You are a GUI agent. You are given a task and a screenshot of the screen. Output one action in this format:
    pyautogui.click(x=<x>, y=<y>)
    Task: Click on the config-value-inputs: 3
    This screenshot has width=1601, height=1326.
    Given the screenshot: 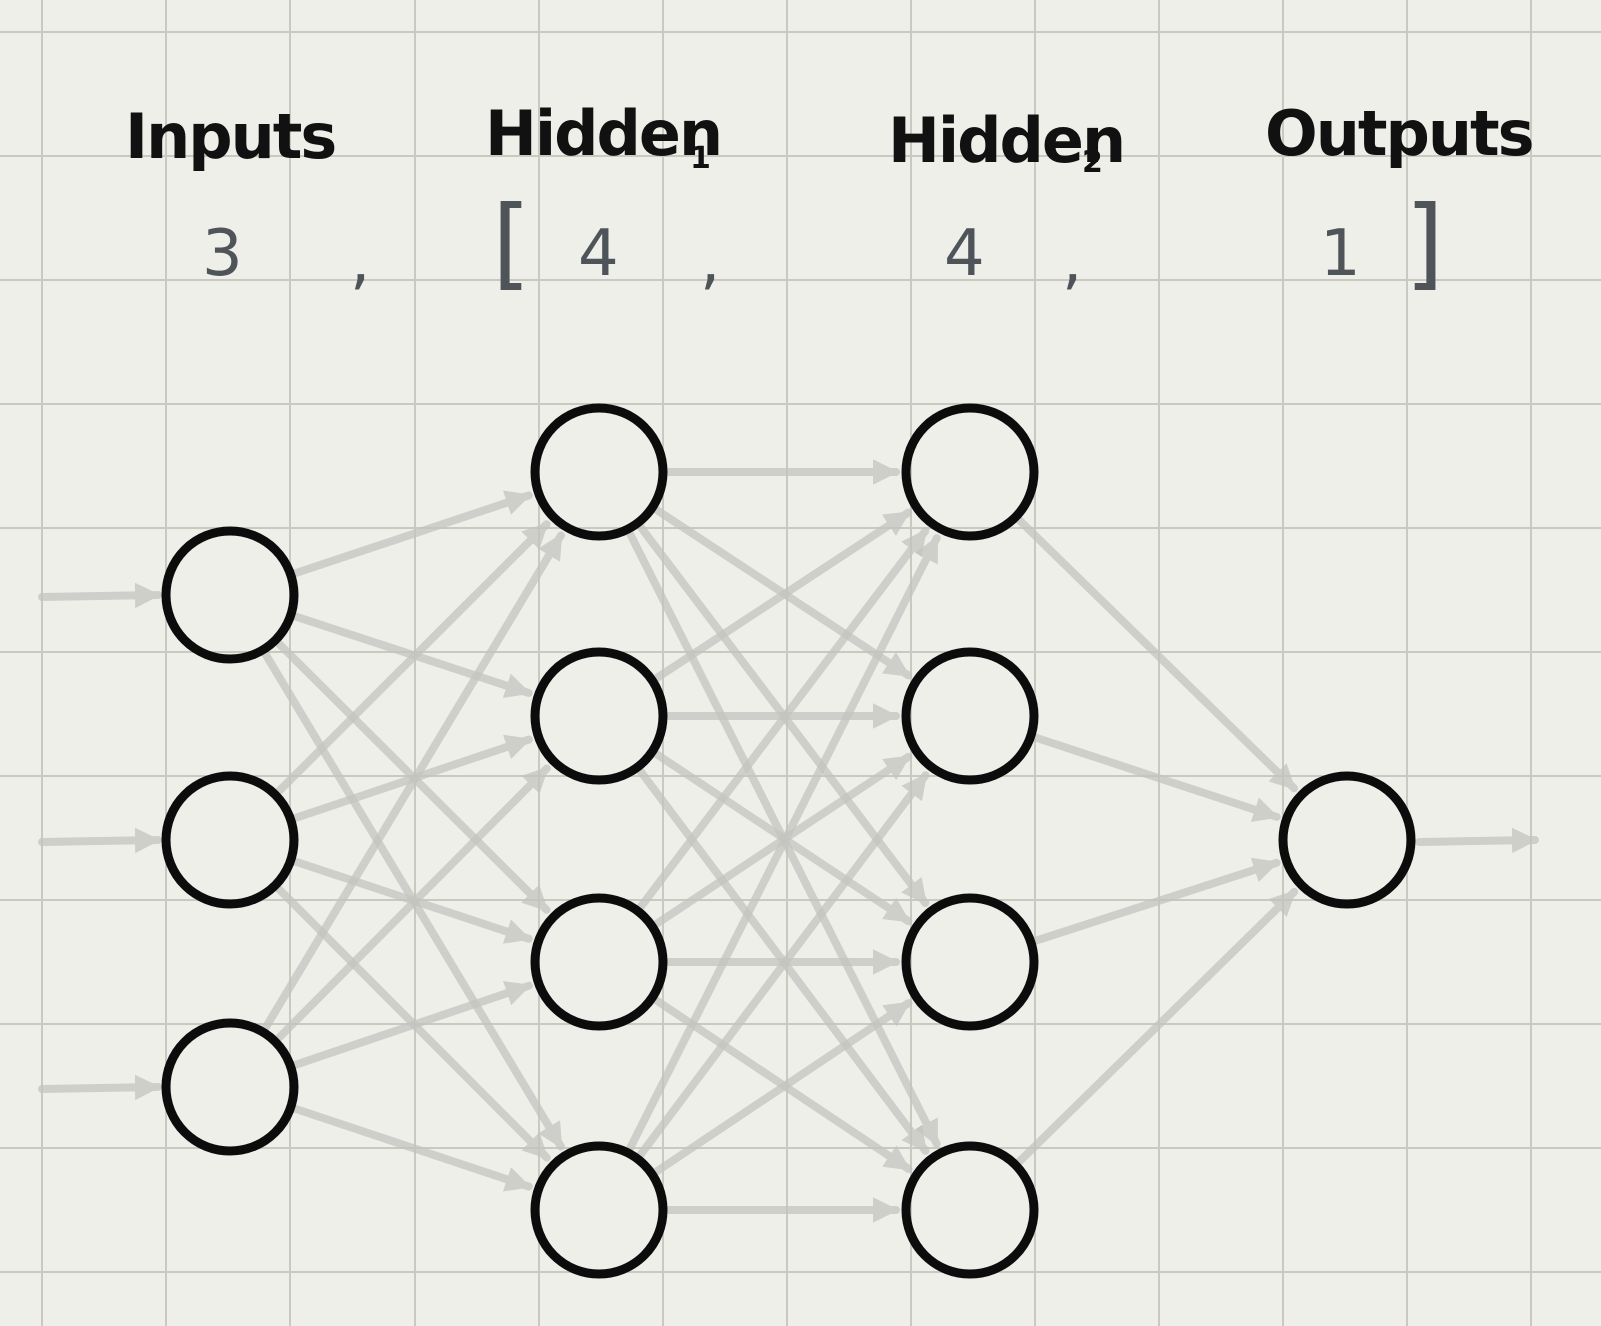 What is the action you would take?
    pyautogui.click(x=222, y=254)
    